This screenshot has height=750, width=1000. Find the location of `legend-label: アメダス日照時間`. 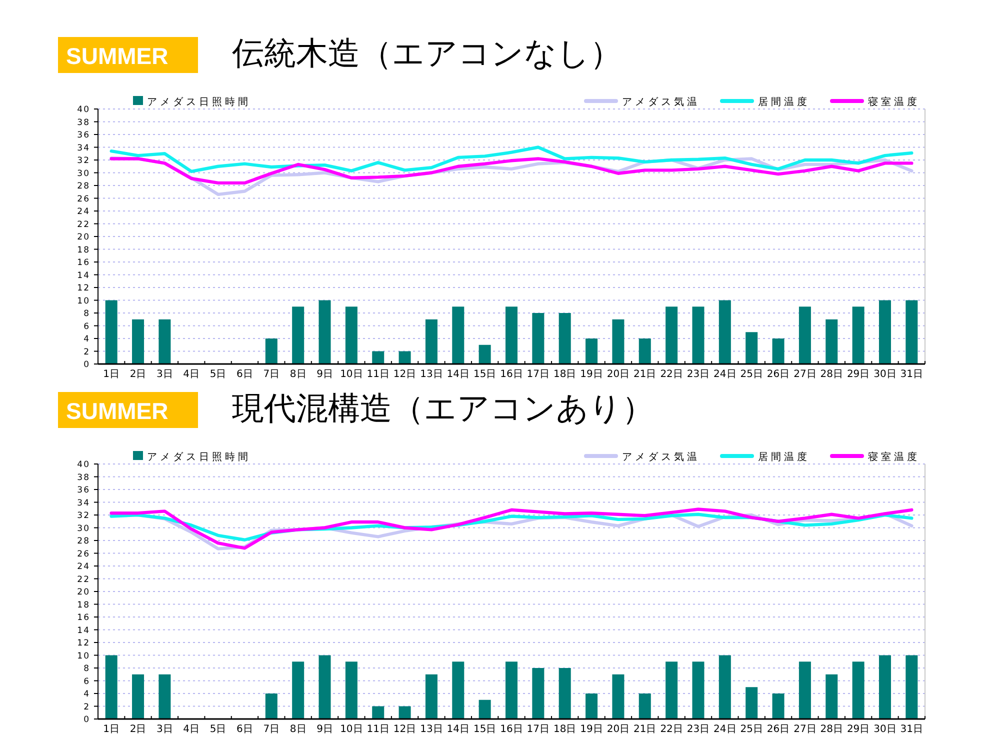

legend-label: アメダス日照時間 is located at coordinates (199, 102).